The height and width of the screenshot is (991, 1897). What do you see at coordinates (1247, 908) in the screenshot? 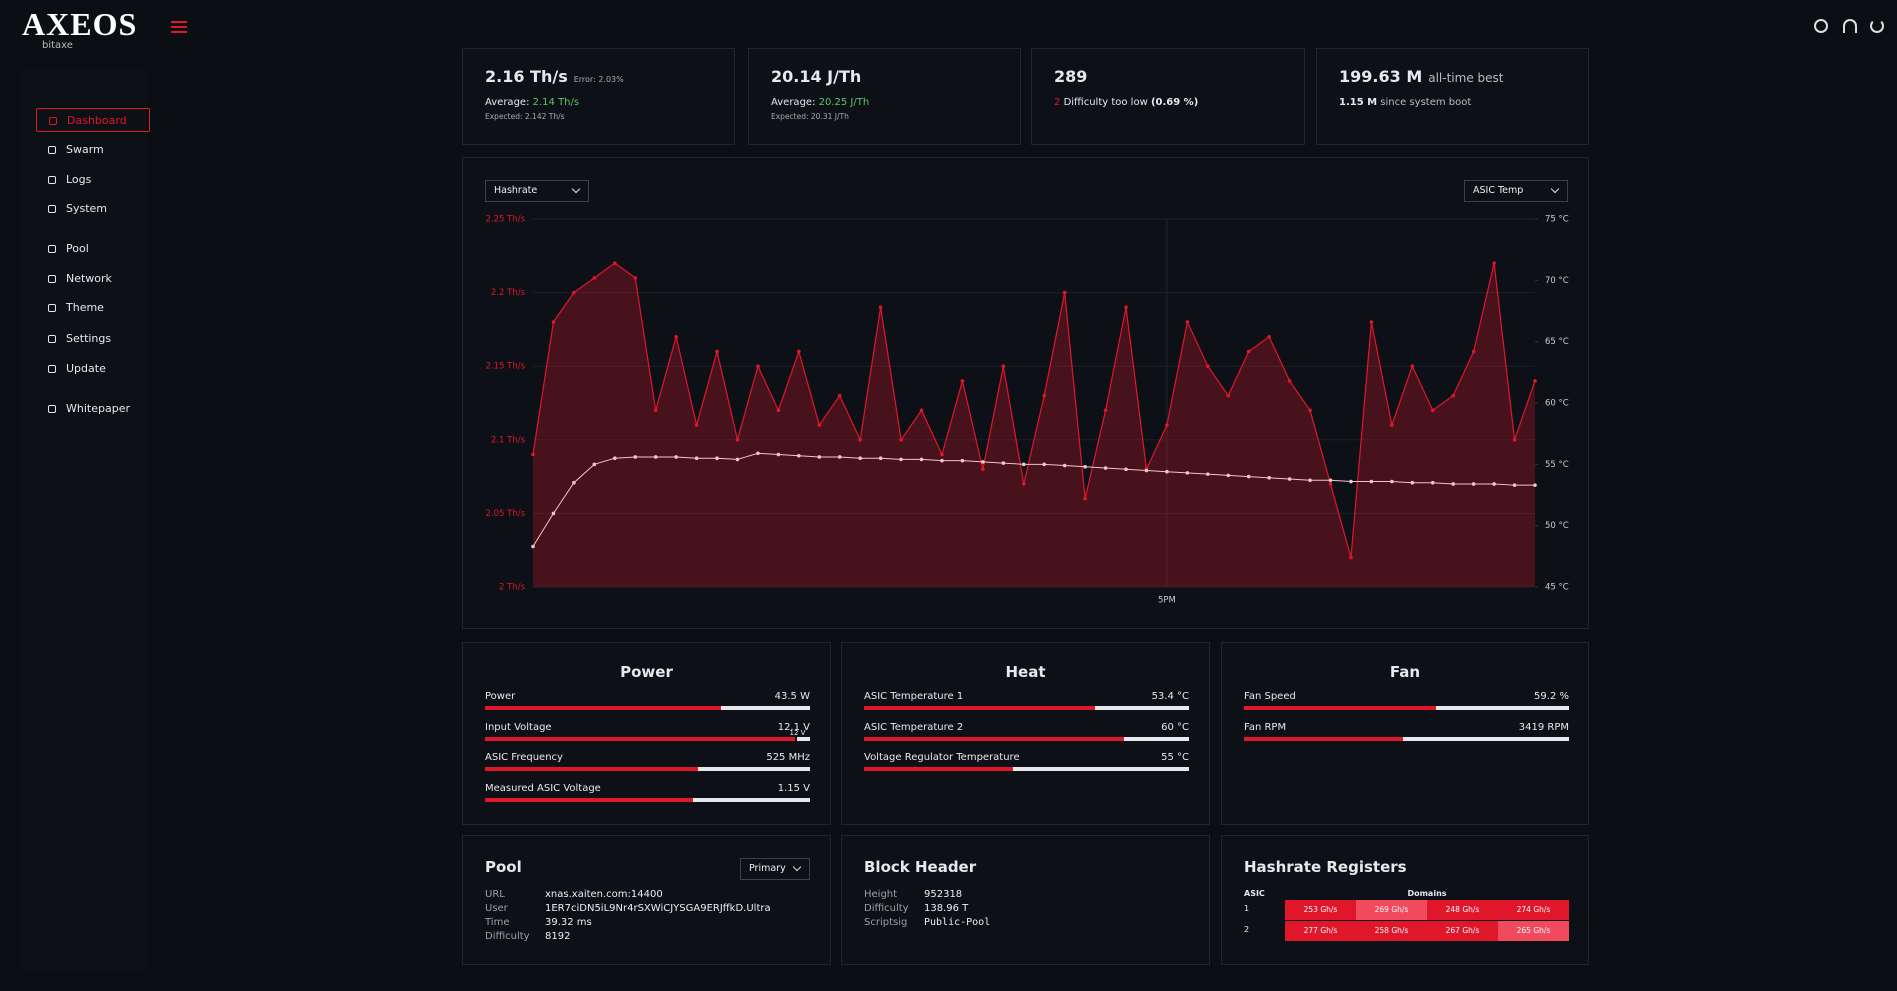
I see `asic-id: 1` at bounding box center [1247, 908].